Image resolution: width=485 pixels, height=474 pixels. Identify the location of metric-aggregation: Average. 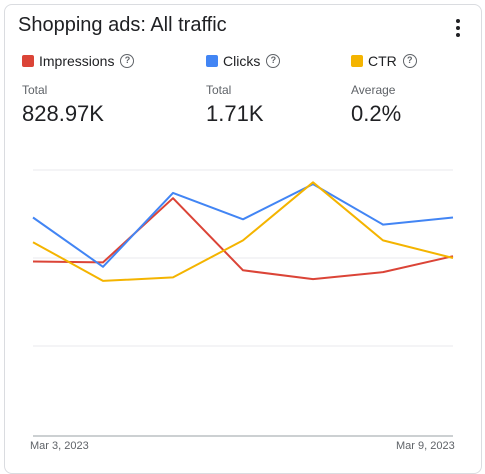
(373, 90).